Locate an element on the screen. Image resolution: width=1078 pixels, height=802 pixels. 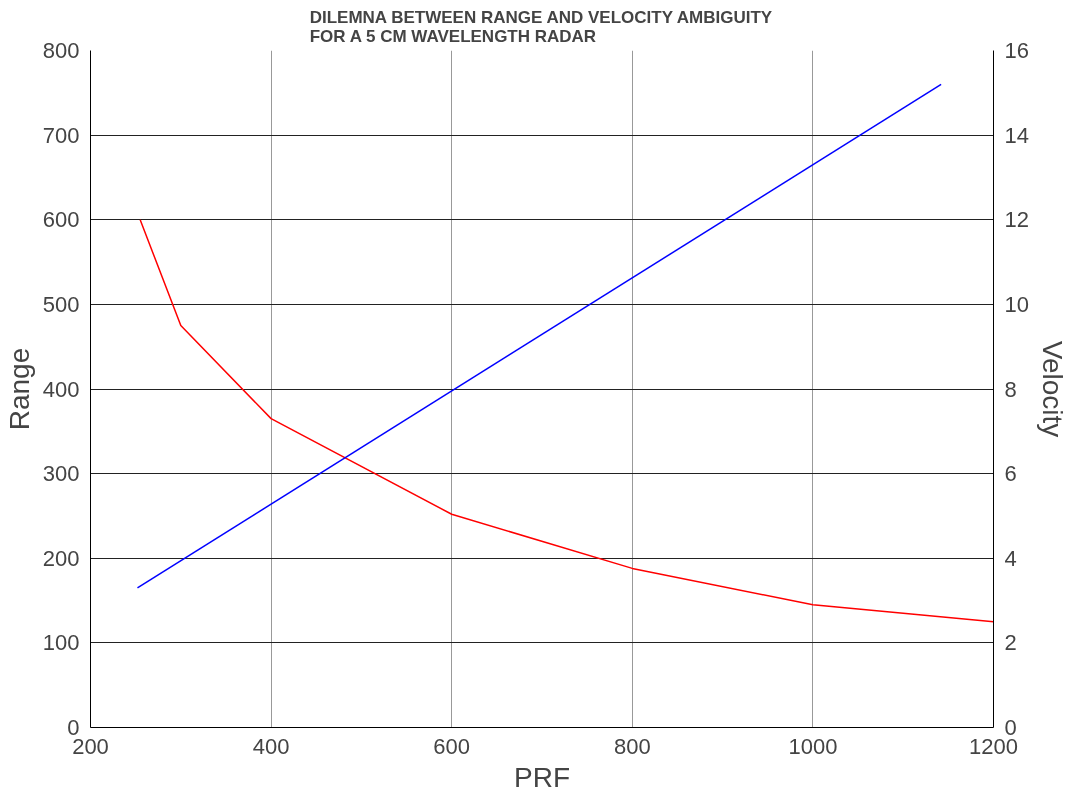
y2-tick-label: 10 is located at coordinates (1016, 304).